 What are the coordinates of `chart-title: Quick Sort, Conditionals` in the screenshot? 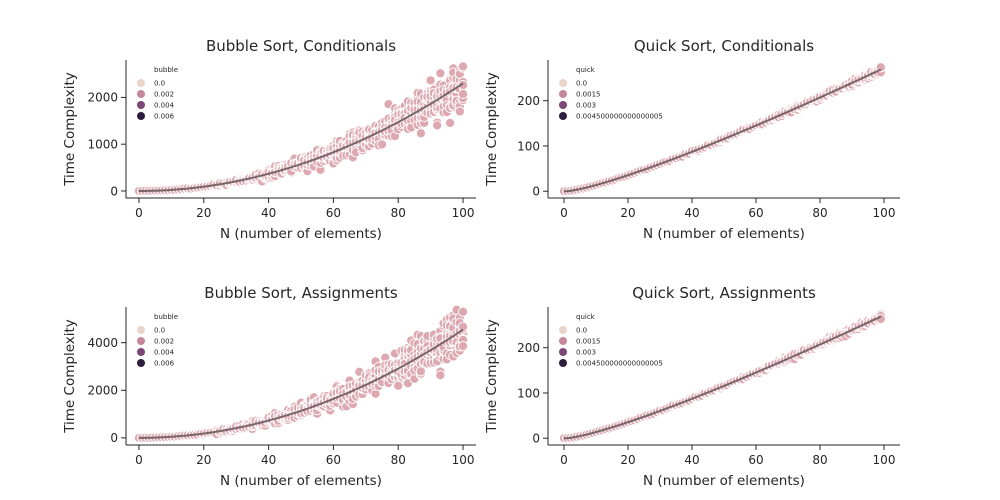 It's located at (724, 46).